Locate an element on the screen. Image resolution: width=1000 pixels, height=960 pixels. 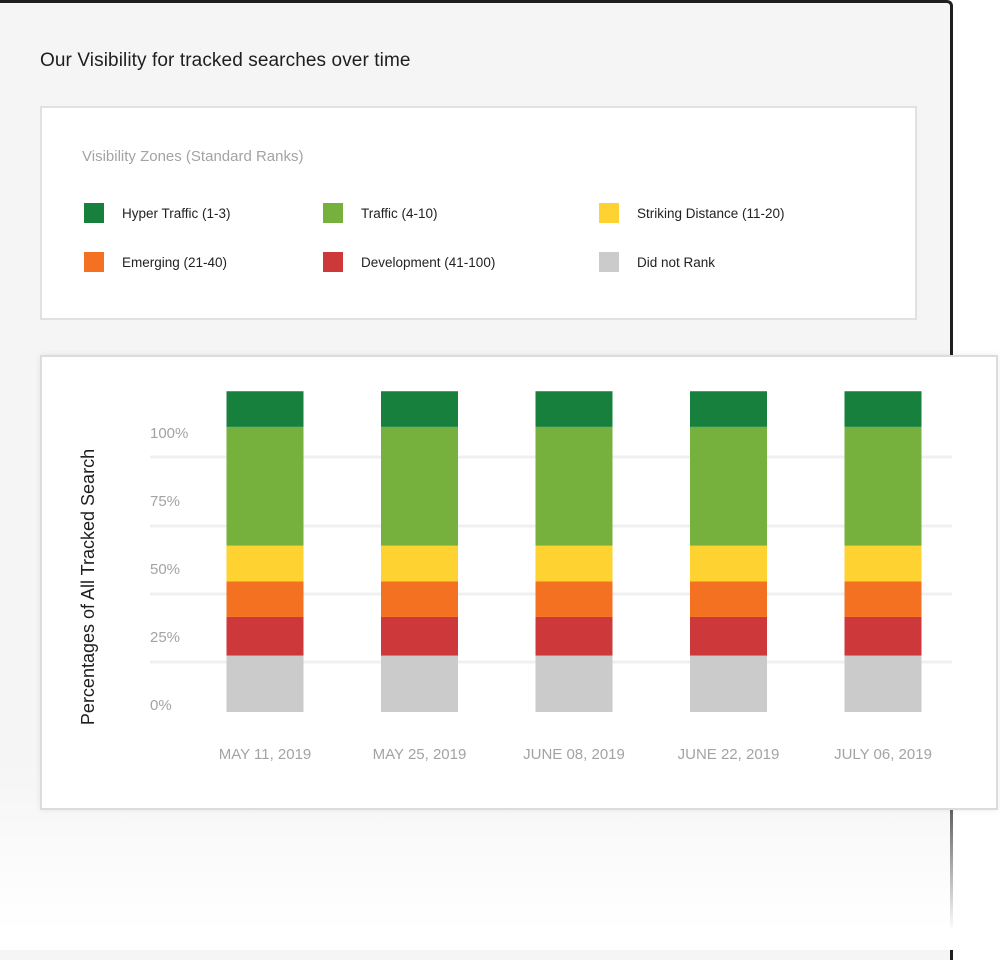
x-tick-label: MAY 11, 2019 is located at coordinates (265, 754).